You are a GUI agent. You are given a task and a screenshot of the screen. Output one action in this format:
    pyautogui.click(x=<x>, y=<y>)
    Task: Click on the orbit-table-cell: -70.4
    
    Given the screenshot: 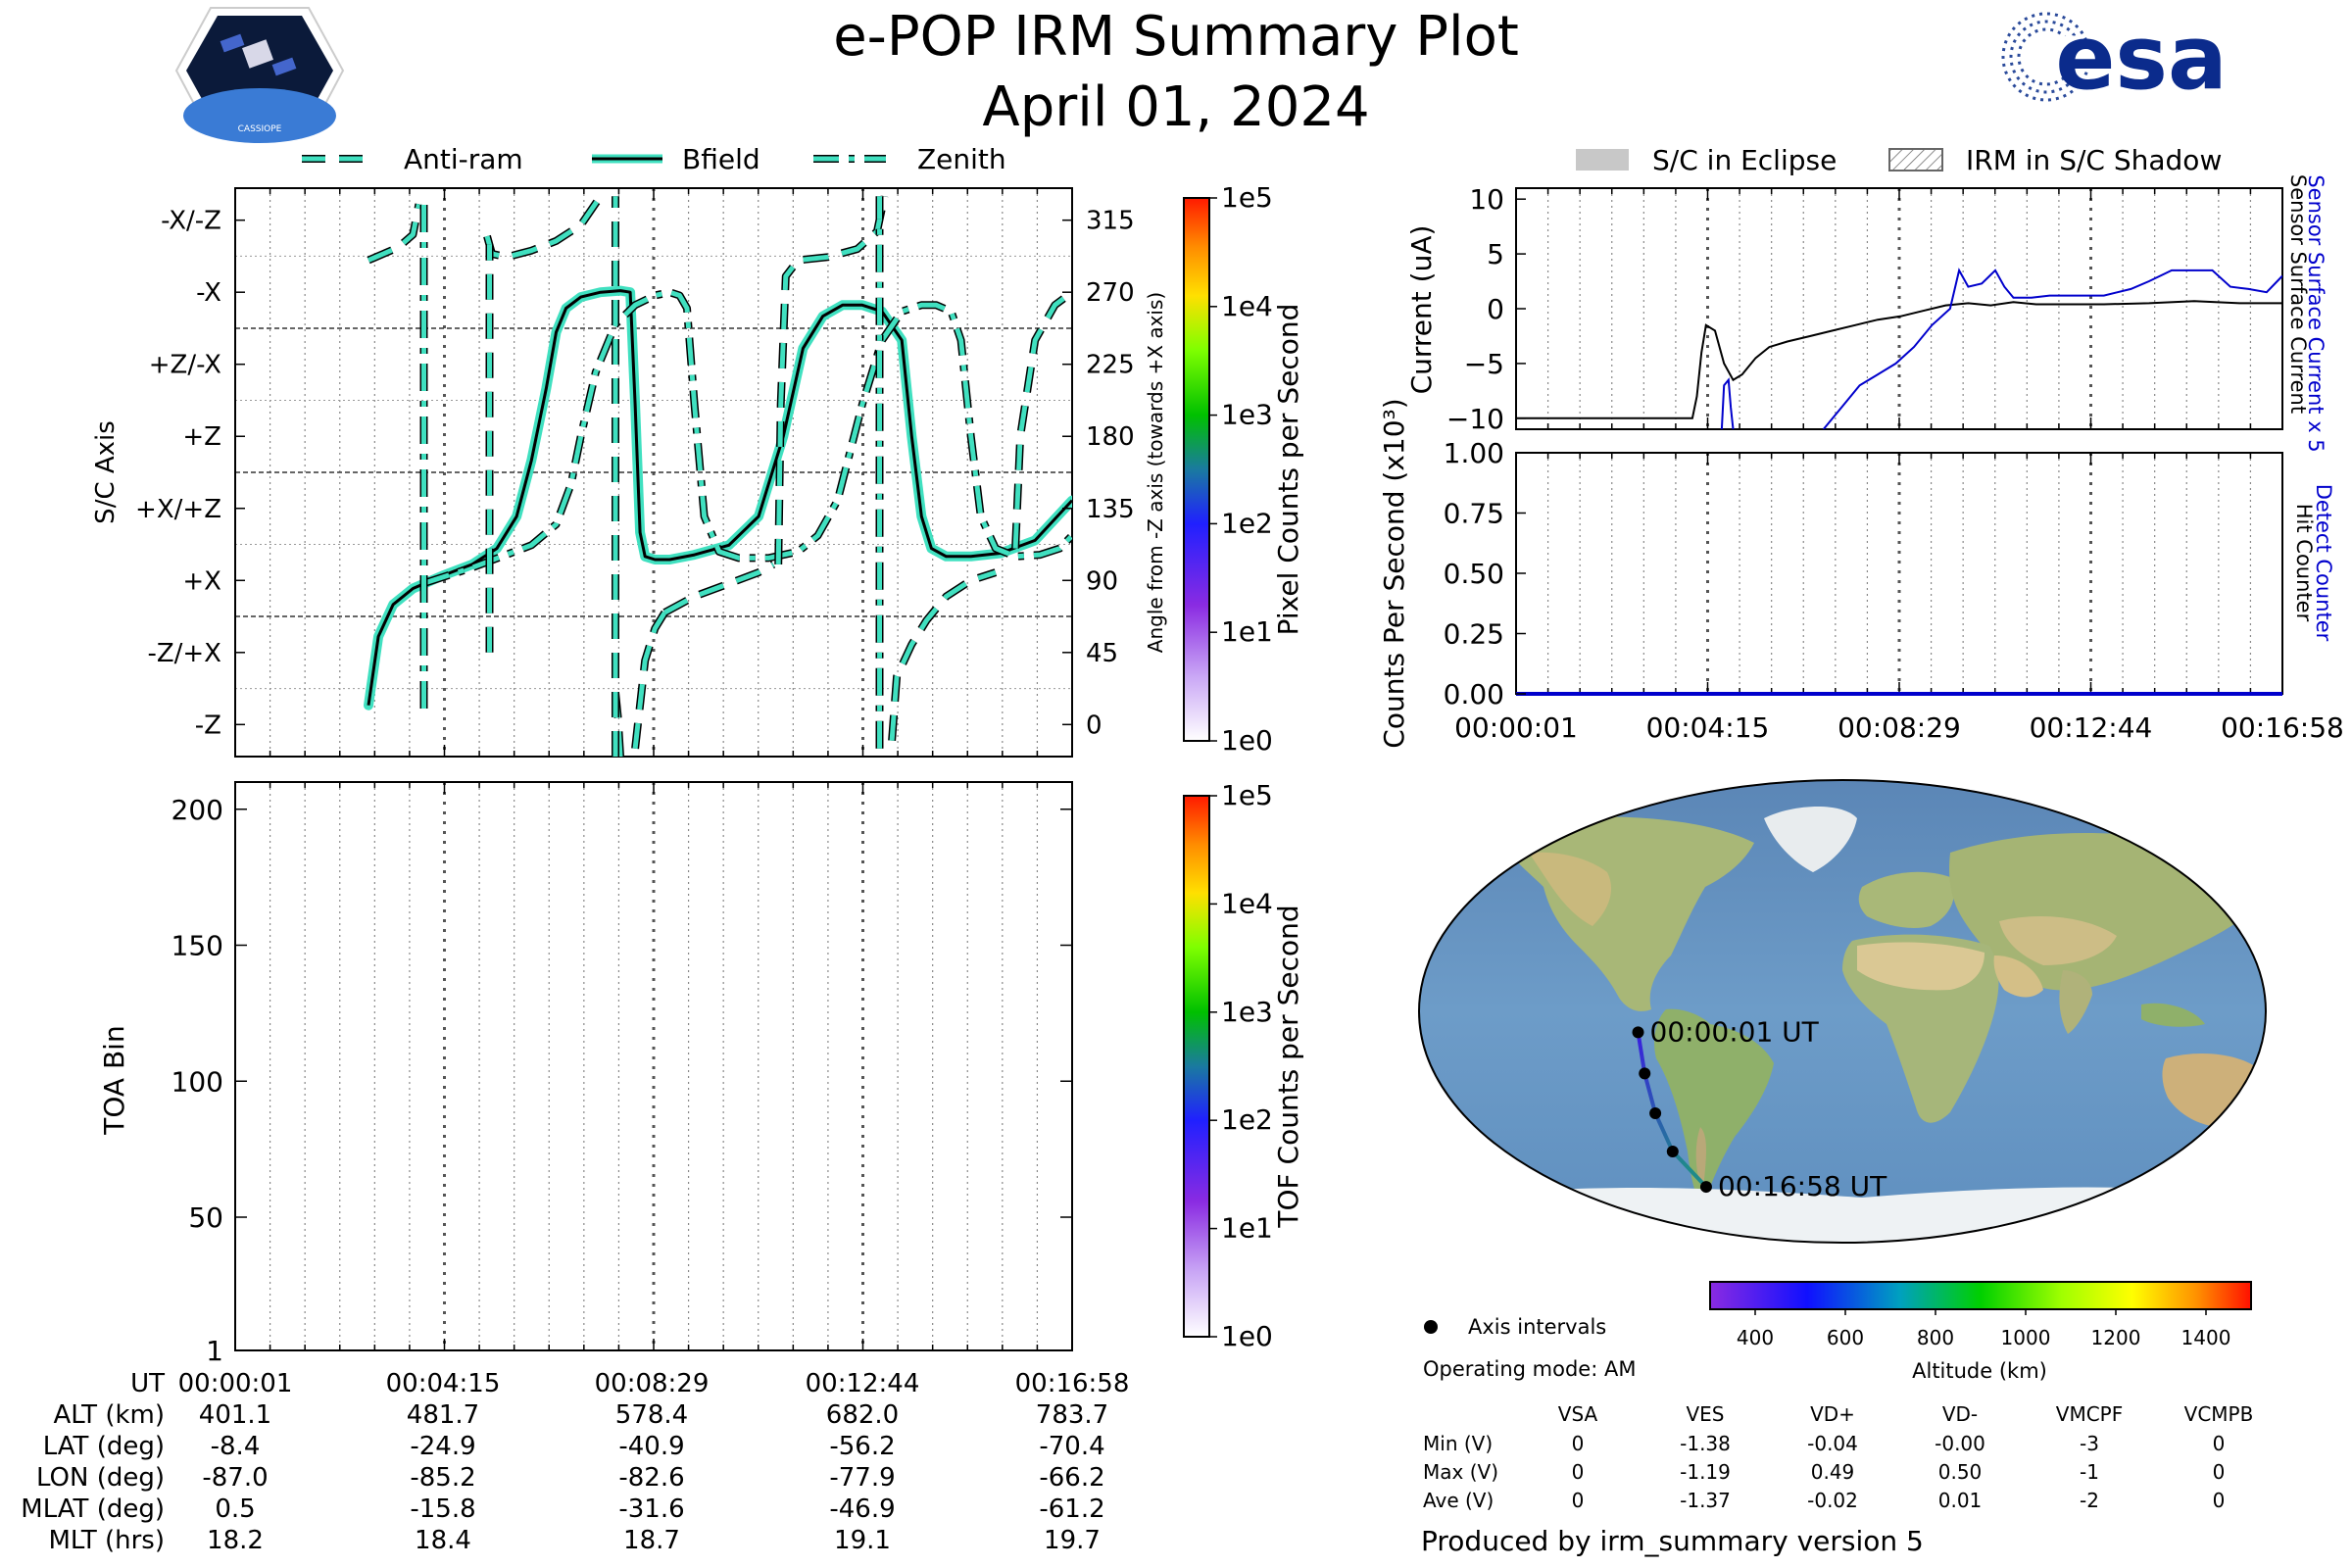 What is the action you would take?
    pyautogui.click(x=1071, y=1446)
    